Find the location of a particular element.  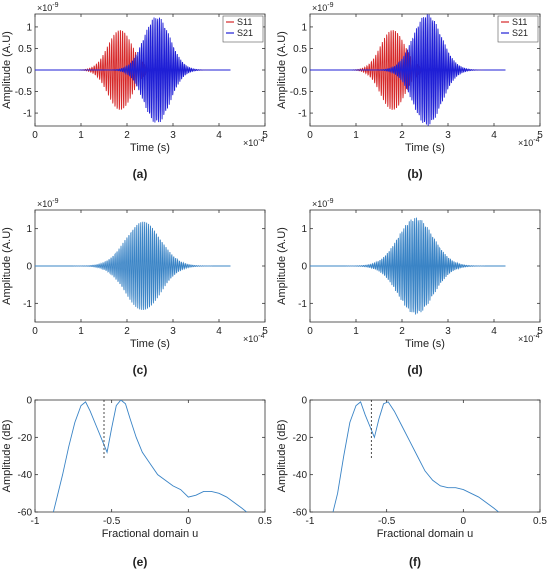

panel-caption: (f) is located at coordinates (415, 562).